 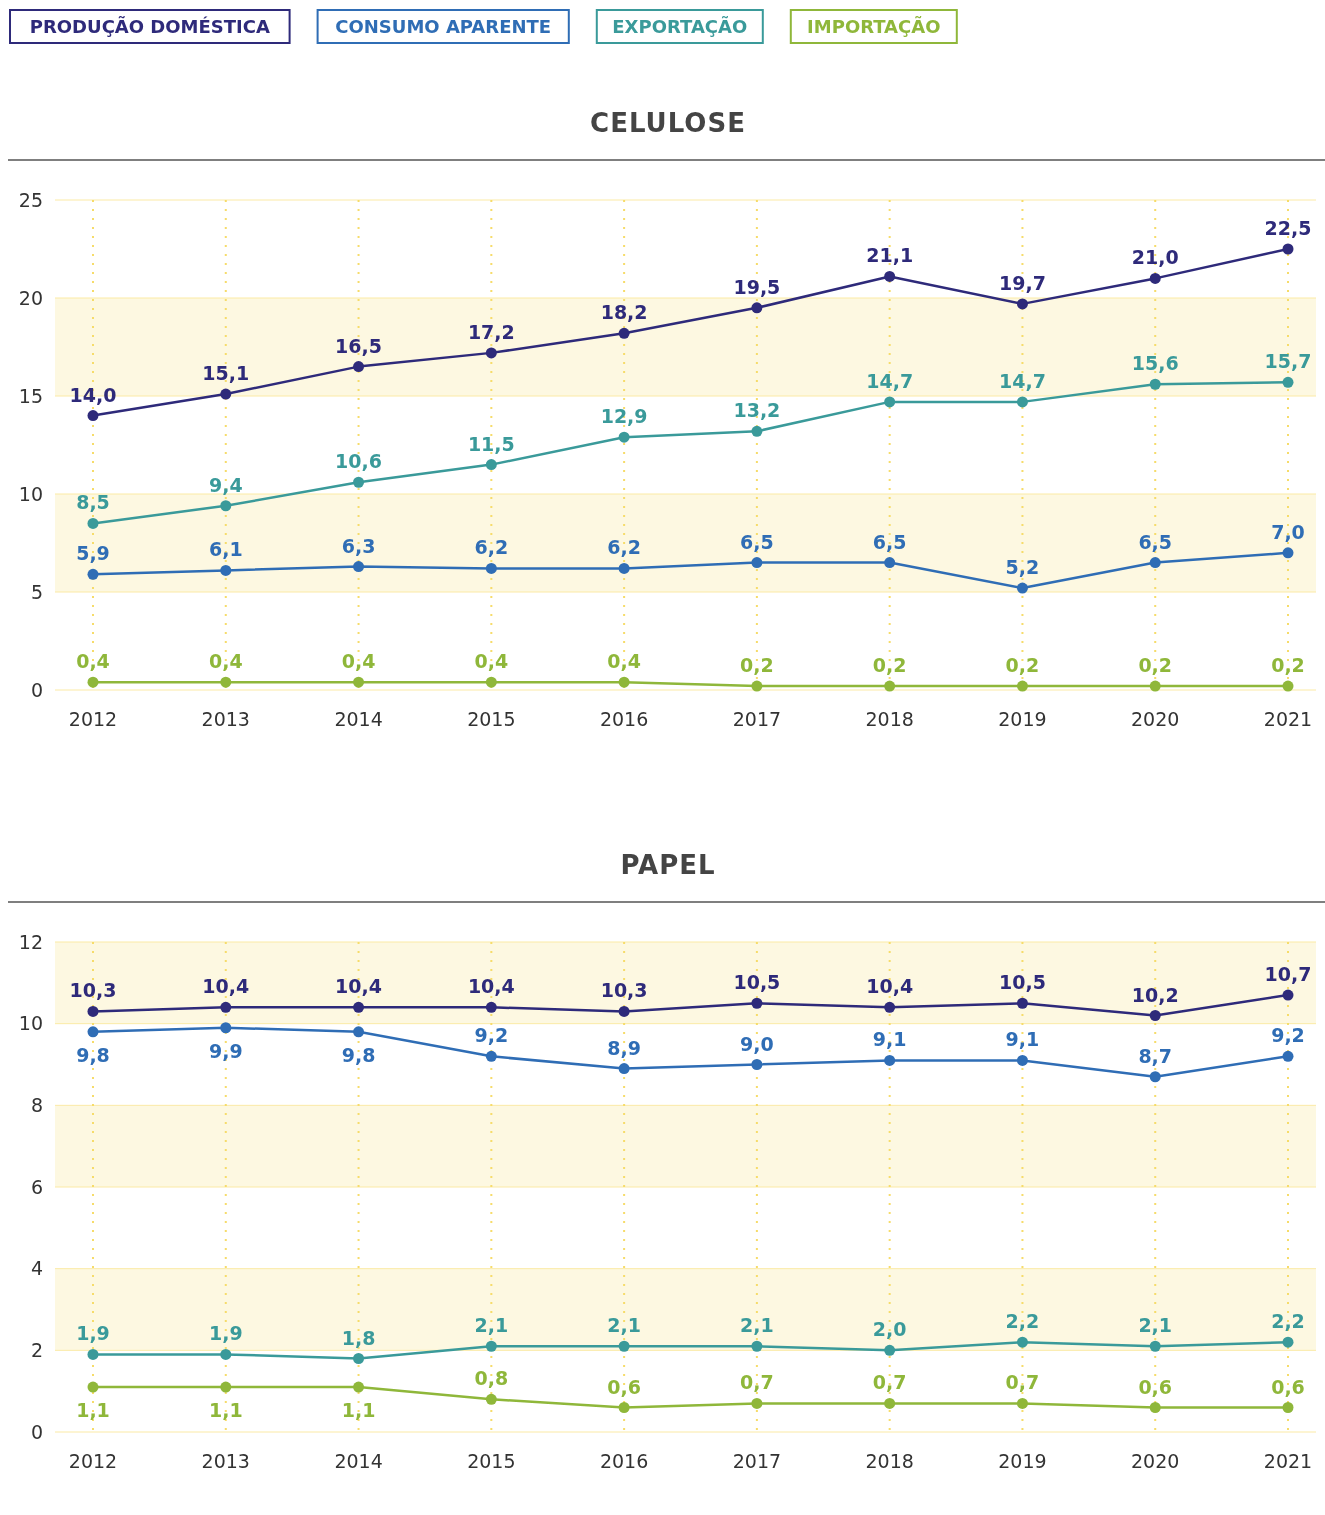 I want to click on y-tick-label: 5, so click(x=36, y=591).